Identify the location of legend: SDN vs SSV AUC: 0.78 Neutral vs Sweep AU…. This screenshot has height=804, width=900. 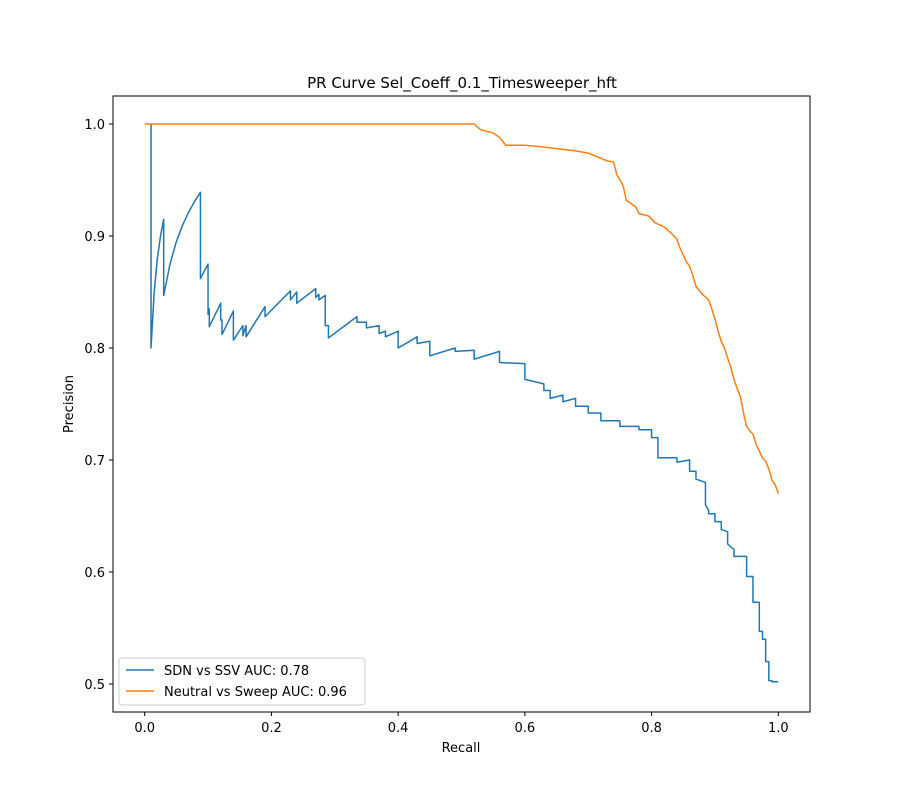
(242, 681).